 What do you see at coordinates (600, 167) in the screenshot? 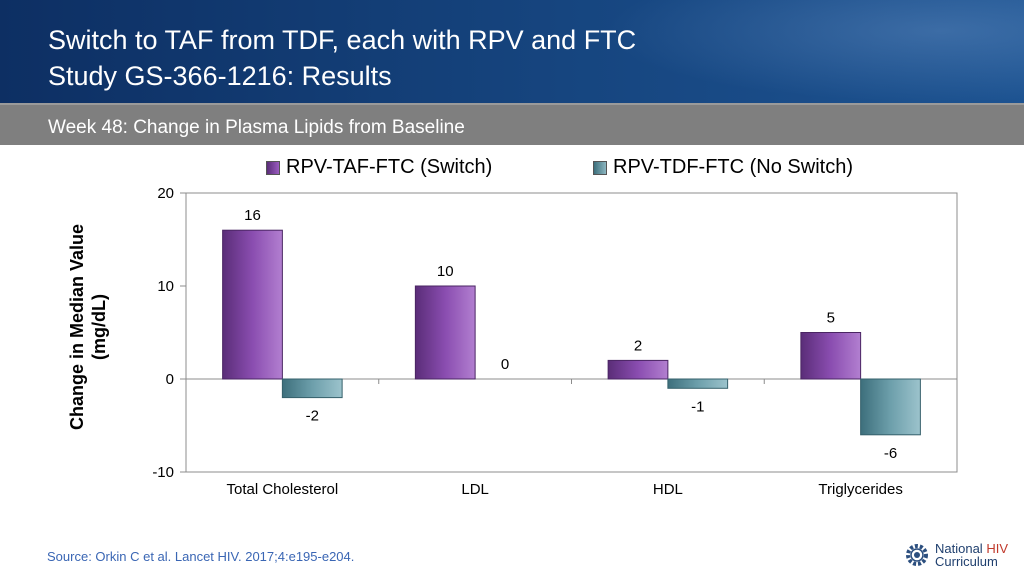
I see `legend-swatch-no-switch` at bounding box center [600, 167].